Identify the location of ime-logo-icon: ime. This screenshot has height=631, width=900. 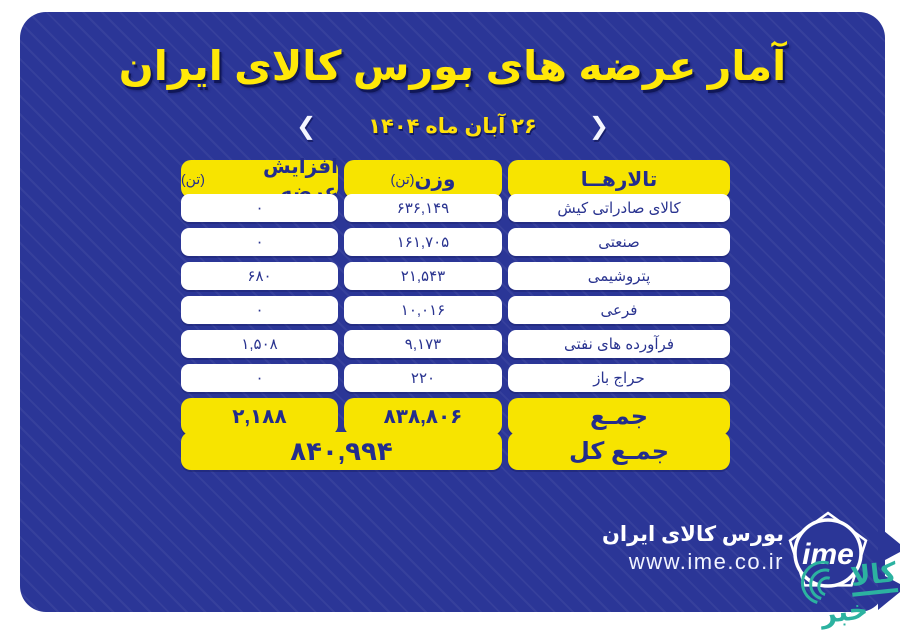
(828, 549).